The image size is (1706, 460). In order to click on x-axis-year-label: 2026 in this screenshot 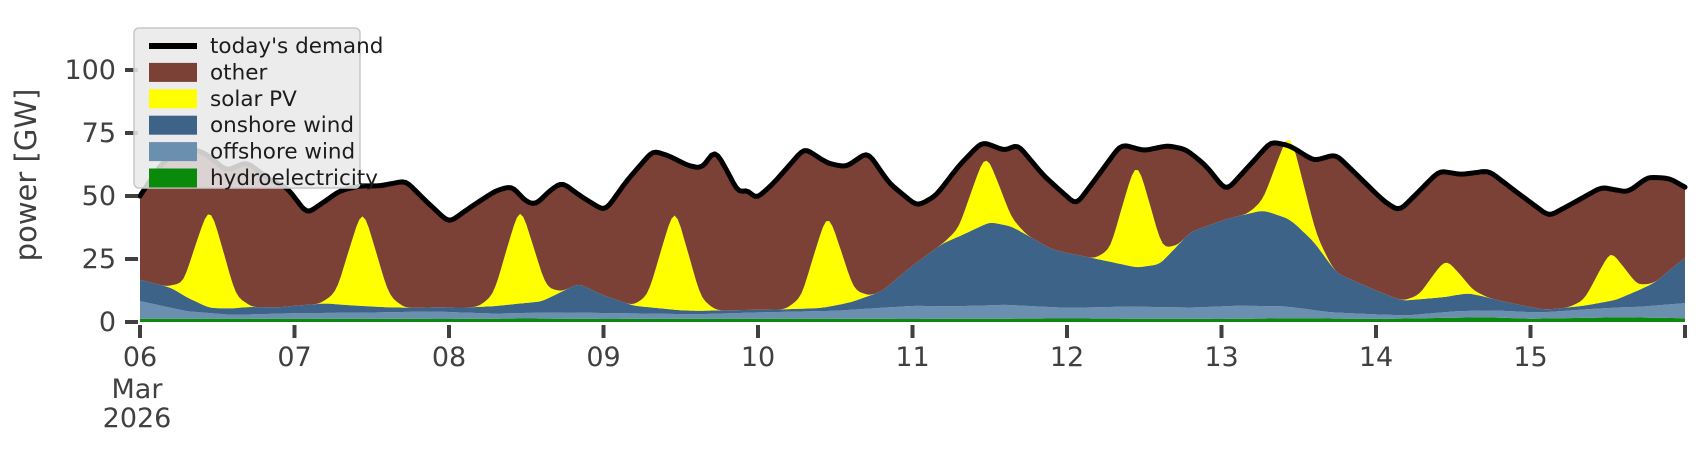, I will do `click(137, 418)`.